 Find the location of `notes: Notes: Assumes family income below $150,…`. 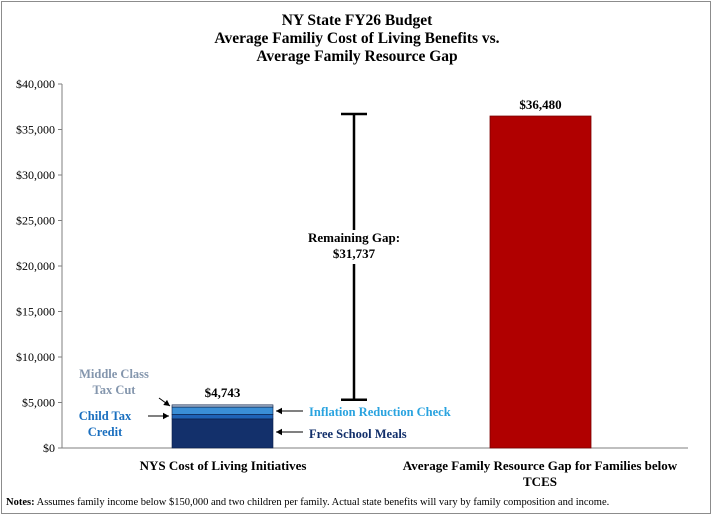

notes: Notes: Assumes family income below $150,… is located at coordinates (356, 502).